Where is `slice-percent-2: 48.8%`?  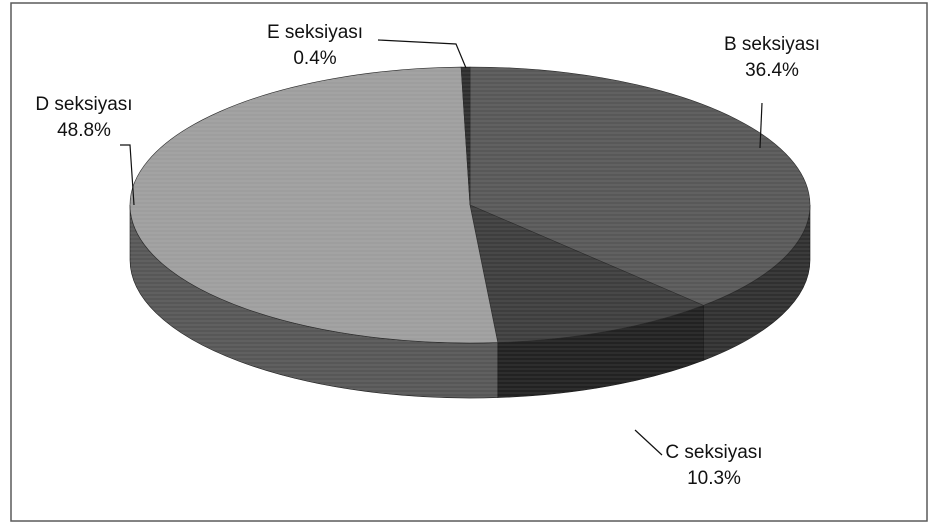 slice-percent-2: 48.8% is located at coordinates (84, 130).